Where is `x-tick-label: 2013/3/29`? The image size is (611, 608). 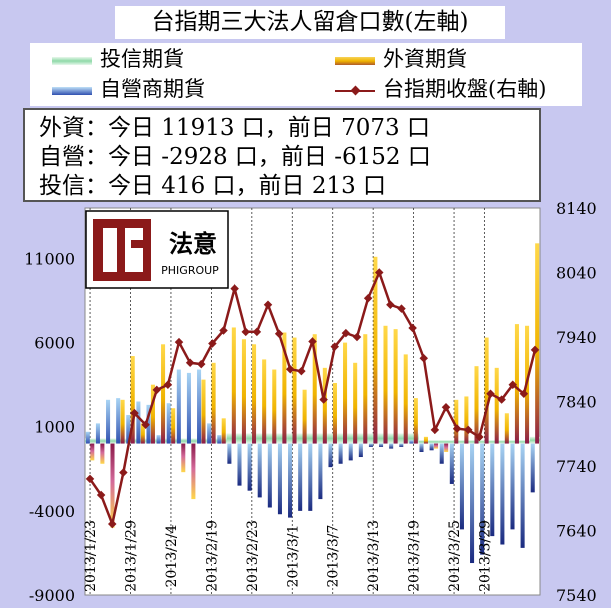
x-tick-label: 2013/3/29 is located at coordinates (485, 556).